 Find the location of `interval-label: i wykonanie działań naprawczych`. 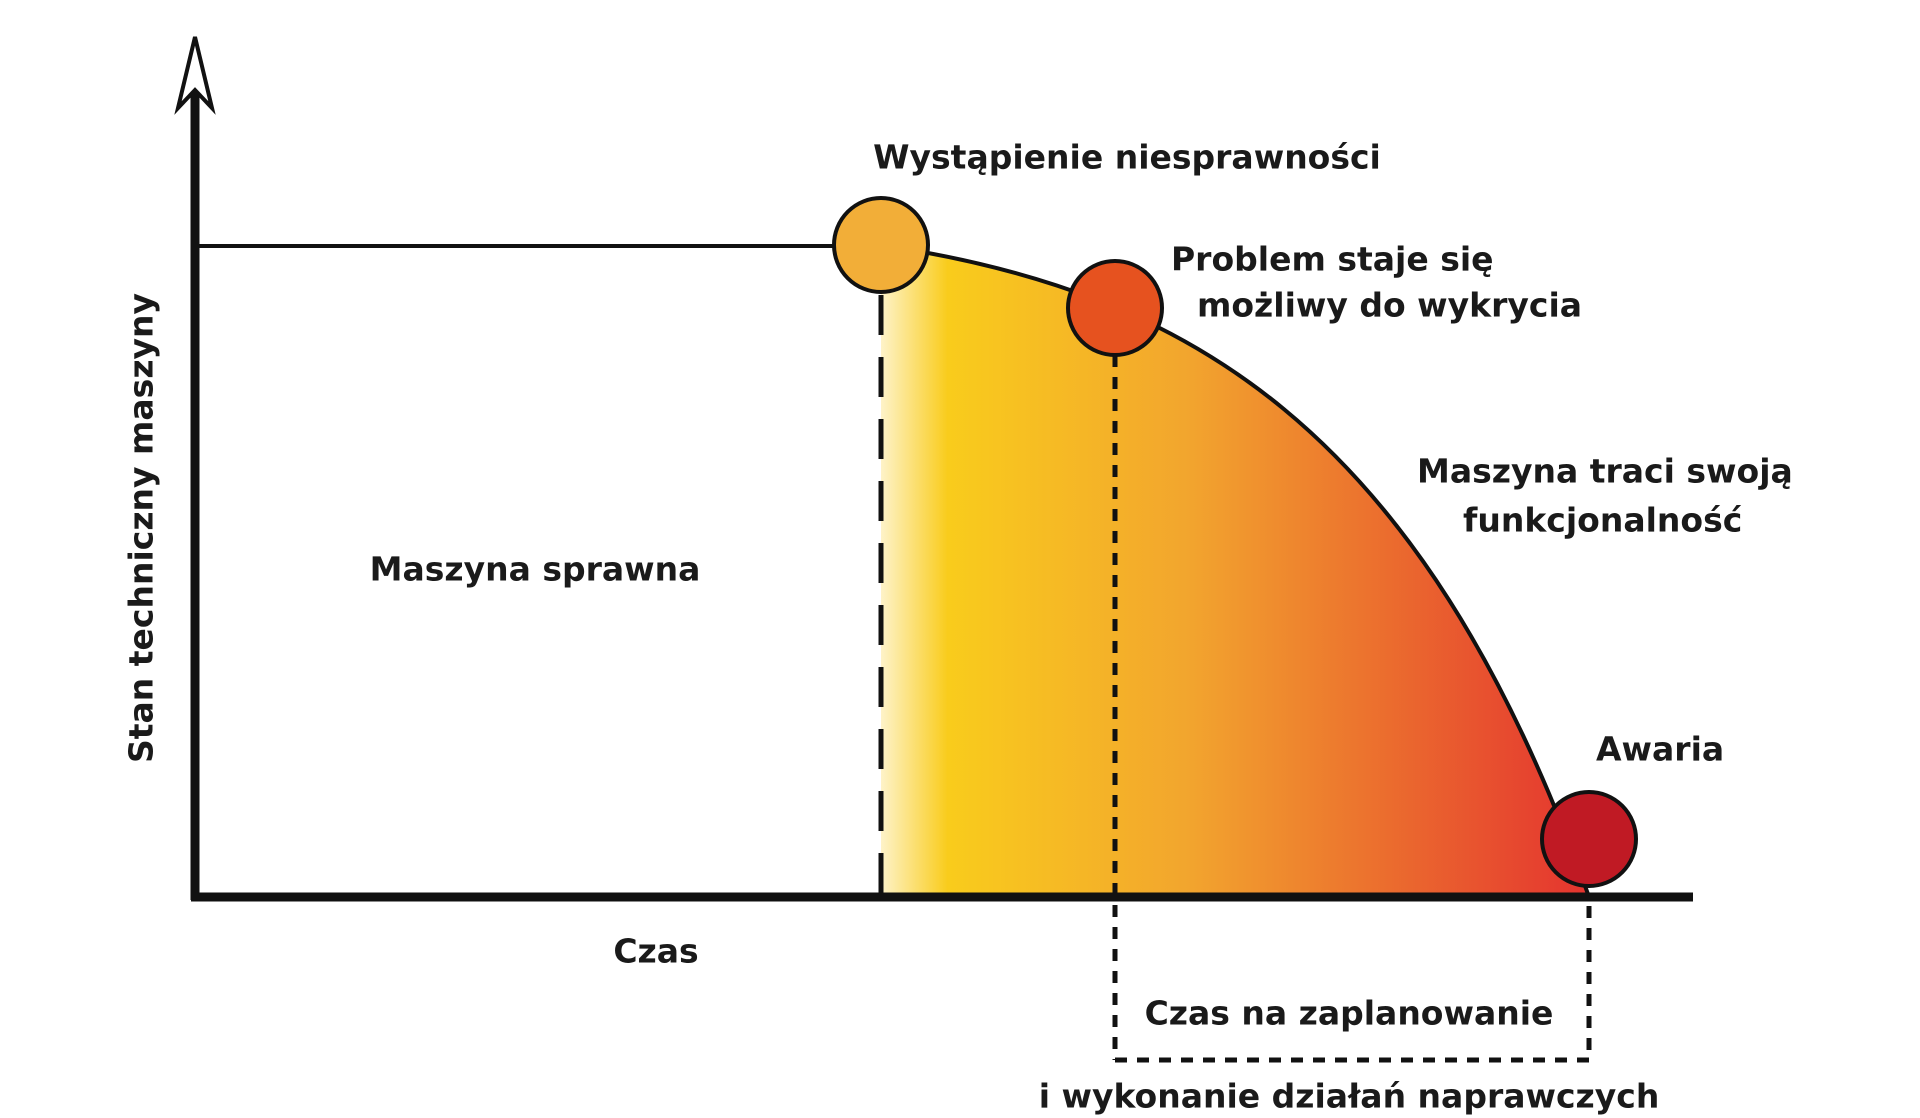

interval-label: i wykonanie działań naprawczych is located at coordinates (1349, 1096).